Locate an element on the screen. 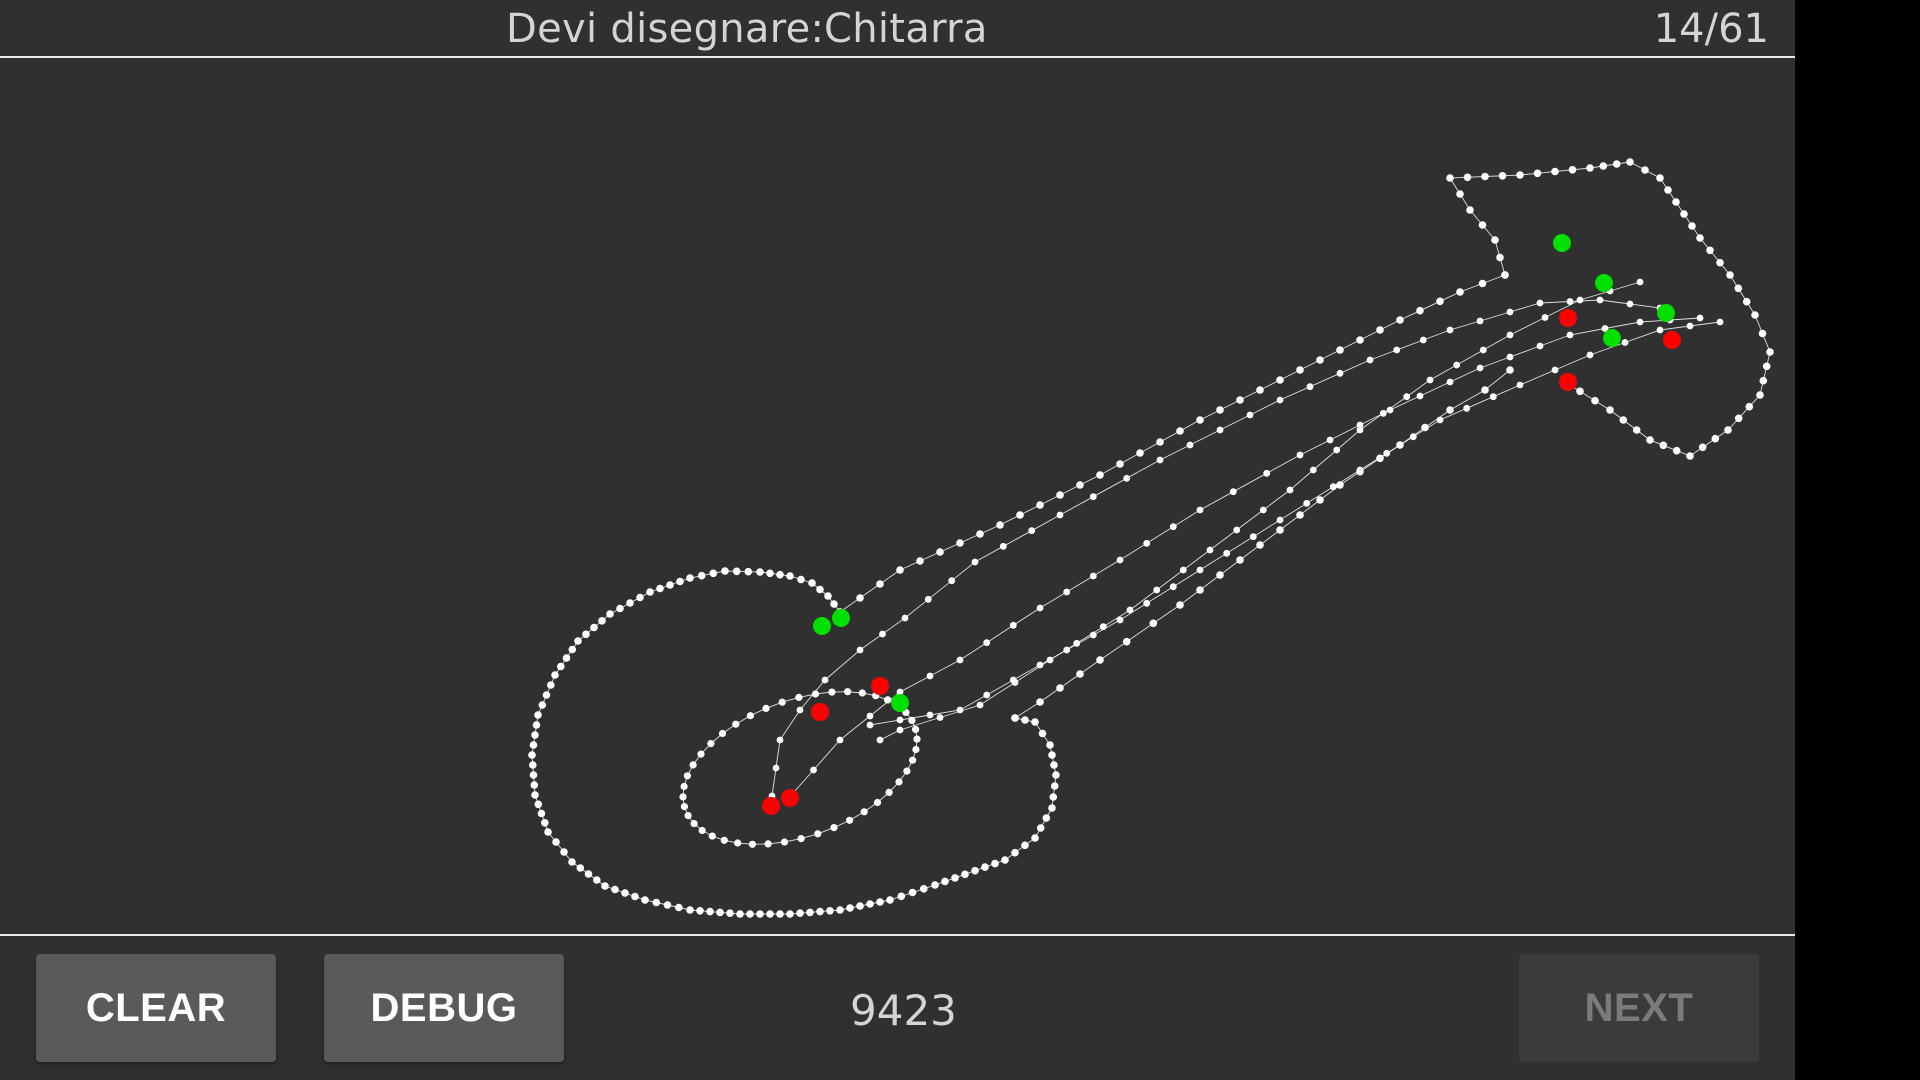  next-button: NEXT is located at coordinates (1639, 1008).